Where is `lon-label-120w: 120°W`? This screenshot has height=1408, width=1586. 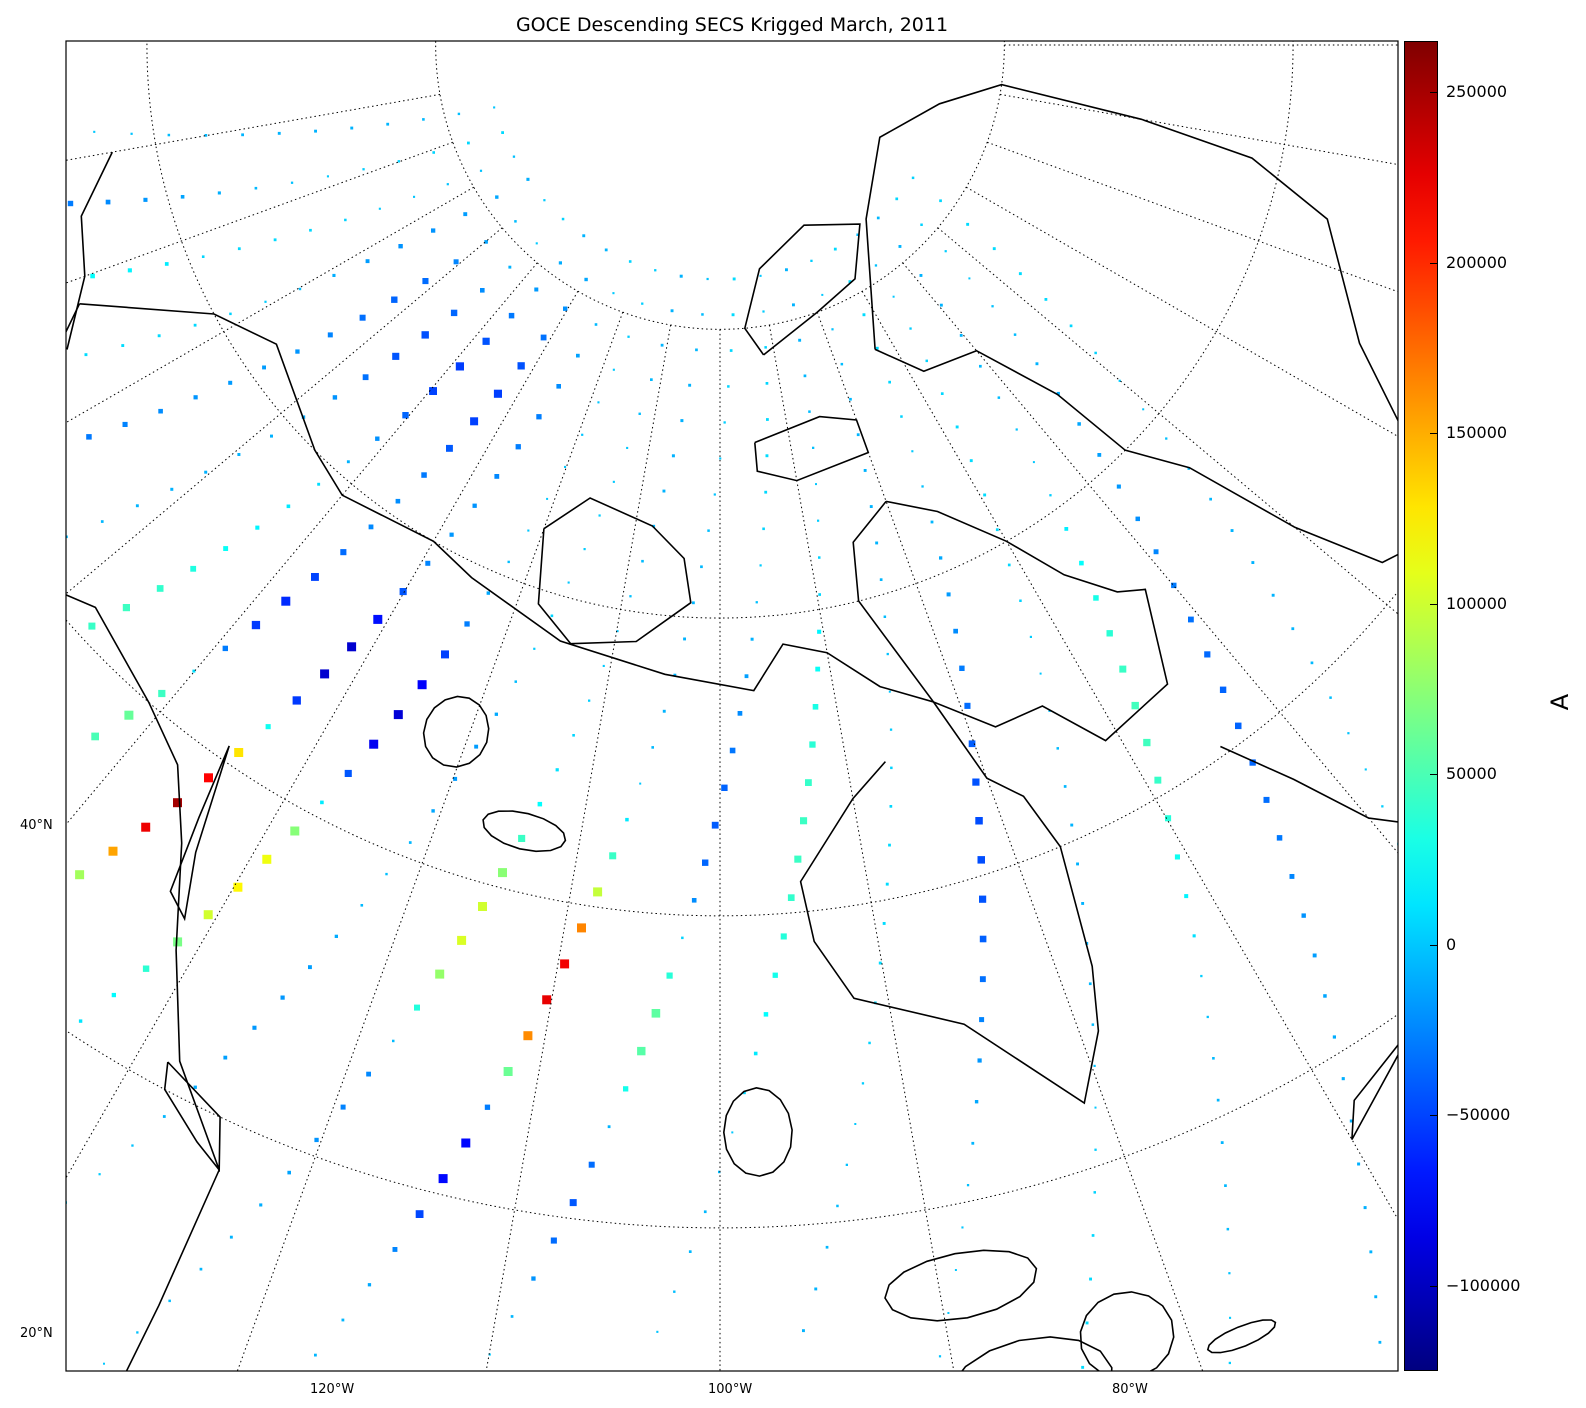 lon-label-120w: 120°W is located at coordinates (332, 1389).